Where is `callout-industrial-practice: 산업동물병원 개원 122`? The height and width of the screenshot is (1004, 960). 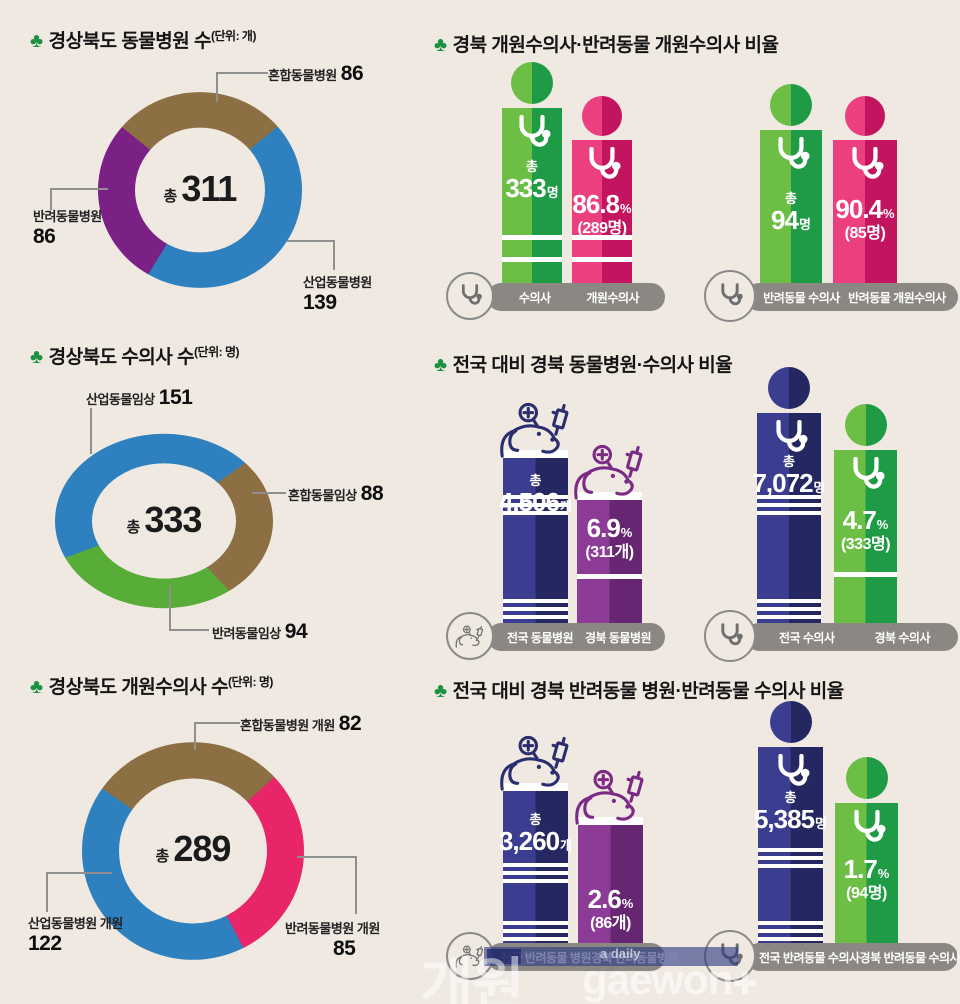 callout-industrial-practice: 산업동물병원 개원 122 is located at coordinates (75, 935).